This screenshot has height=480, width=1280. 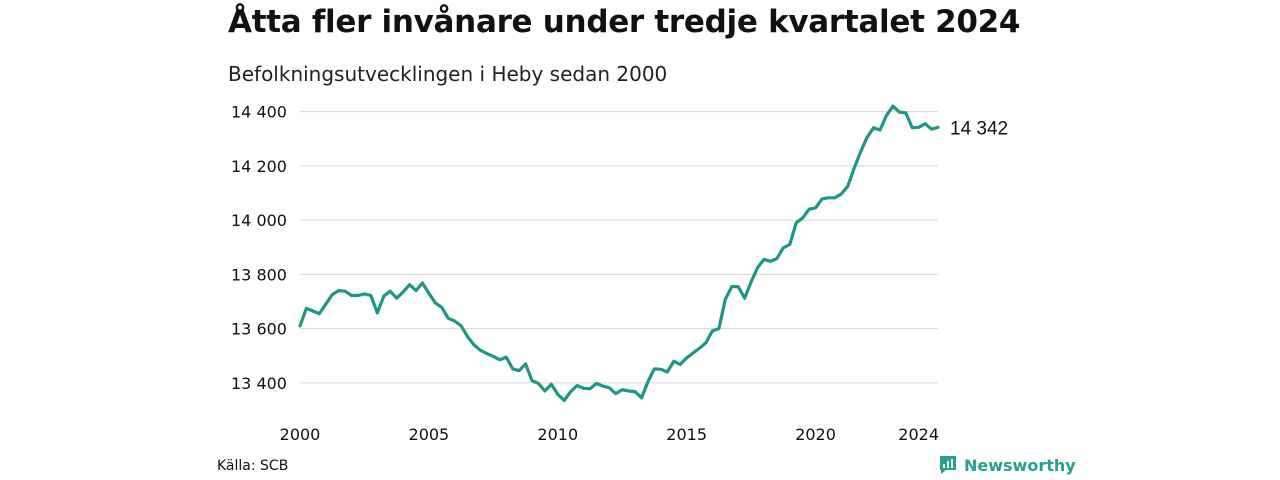 I want to click on y-tick-label: 13 800, so click(x=259, y=274).